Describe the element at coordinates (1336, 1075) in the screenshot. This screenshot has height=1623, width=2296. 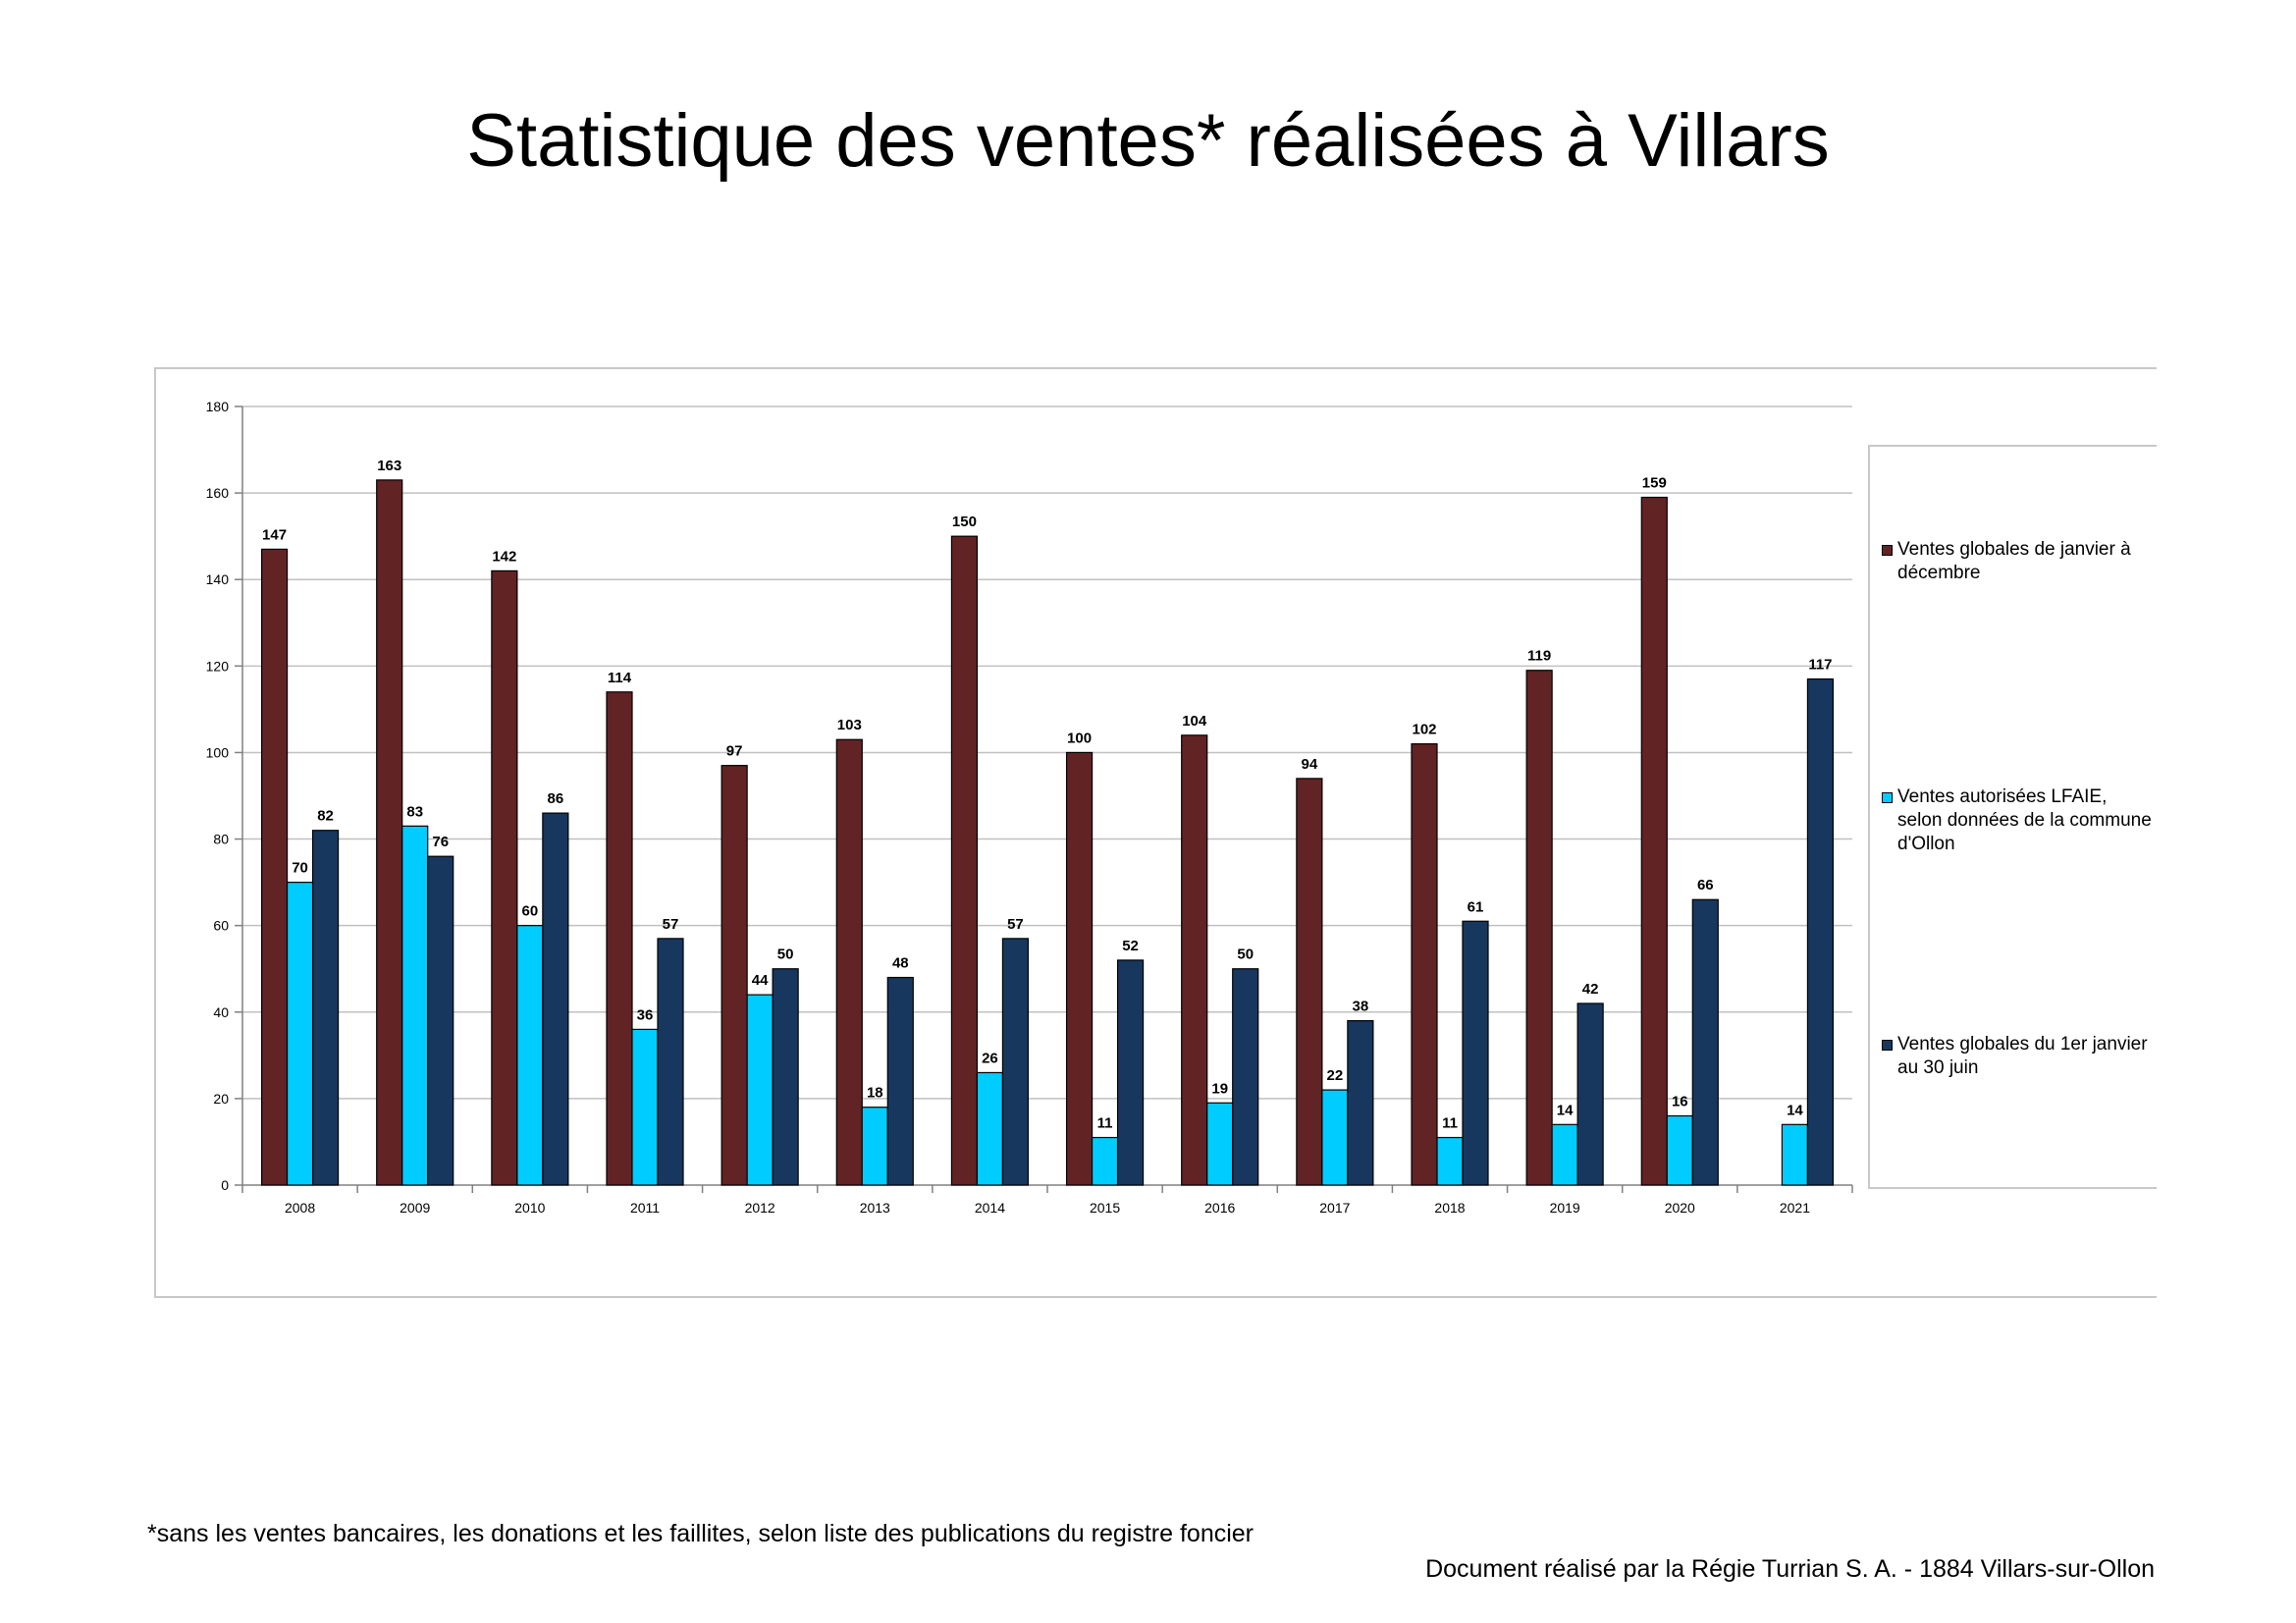
I see `data-label-2017-s2: 22` at that location.